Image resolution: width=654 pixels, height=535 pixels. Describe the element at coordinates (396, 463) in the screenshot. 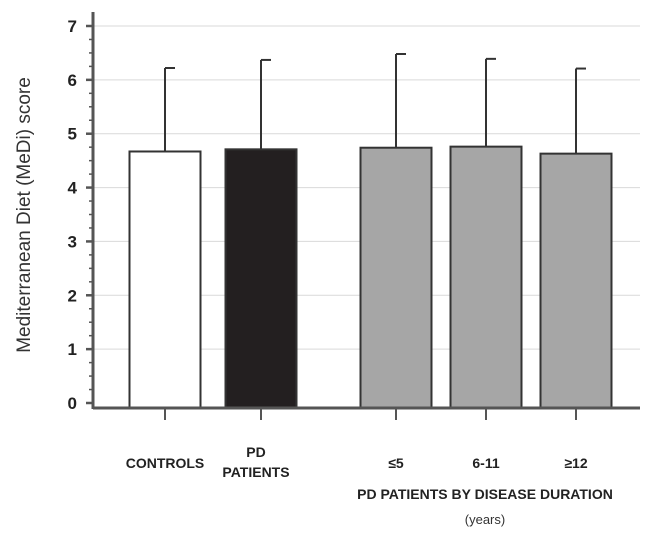

I see `x-category-label: ≤5` at that location.